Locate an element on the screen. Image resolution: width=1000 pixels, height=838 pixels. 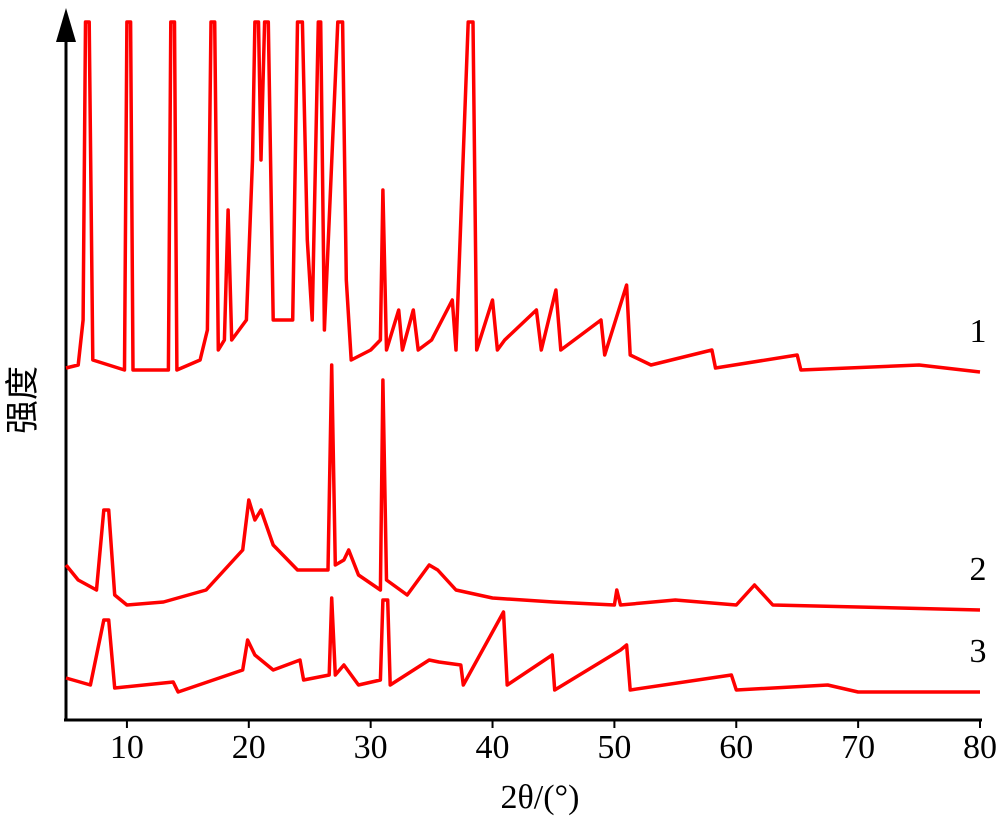
series-label: 3 is located at coordinates (978, 651).